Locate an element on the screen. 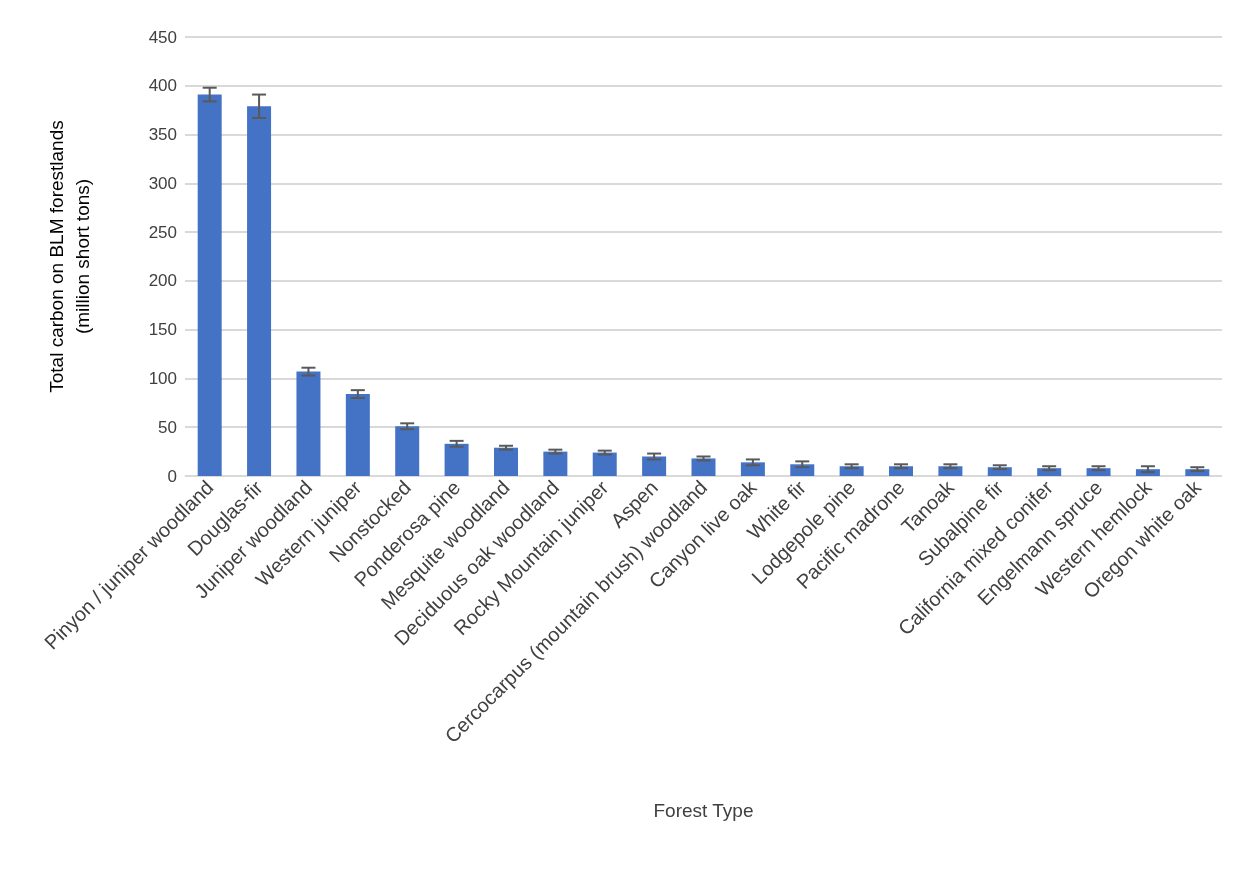  y-tick-label: 50 is located at coordinates (167, 427).